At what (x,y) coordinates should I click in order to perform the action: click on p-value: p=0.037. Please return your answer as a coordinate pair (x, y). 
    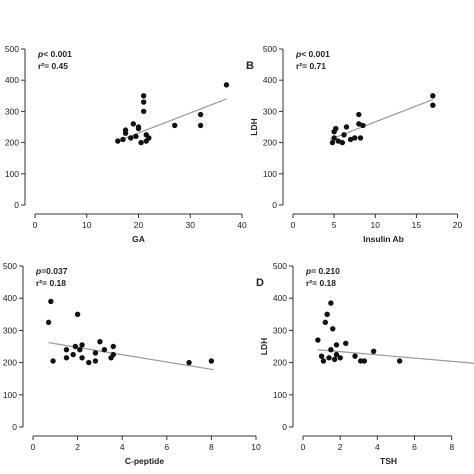
    Looking at the image, I should click on (51, 271).